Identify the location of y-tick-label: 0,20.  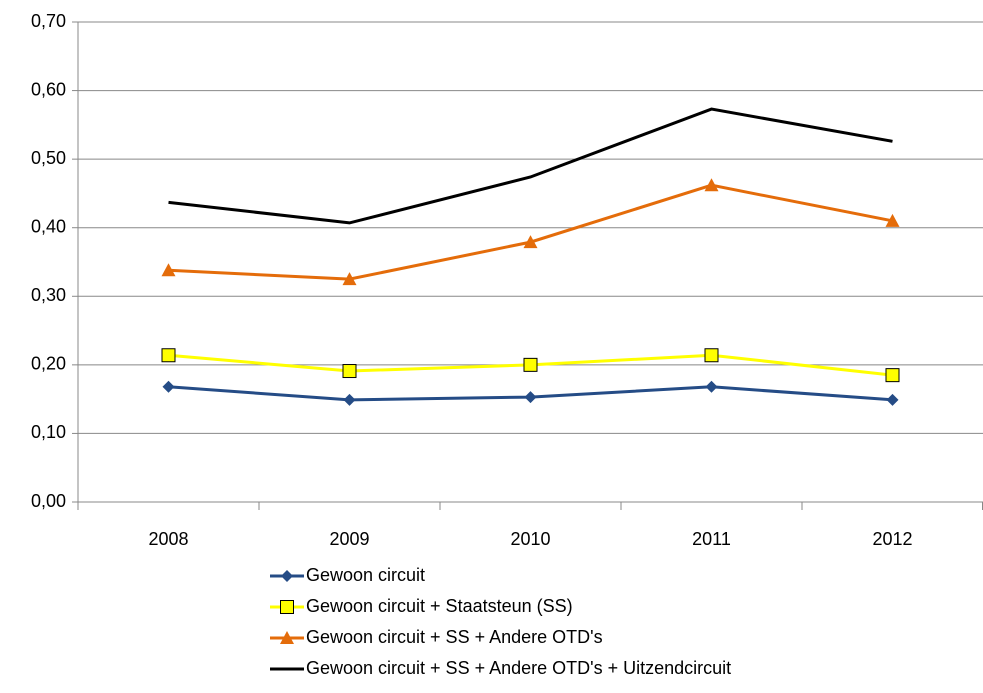
(48, 364).